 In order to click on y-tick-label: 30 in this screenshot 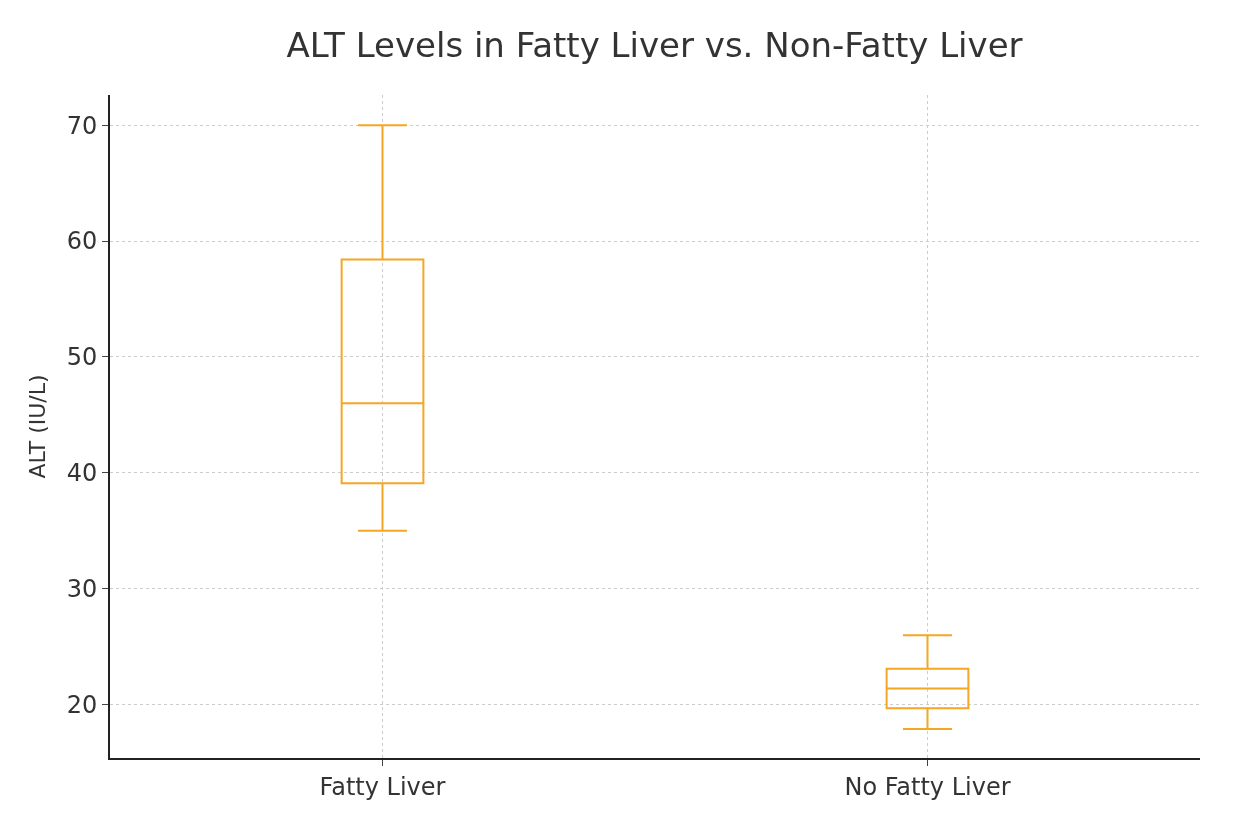, I will do `click(82, 589)`.